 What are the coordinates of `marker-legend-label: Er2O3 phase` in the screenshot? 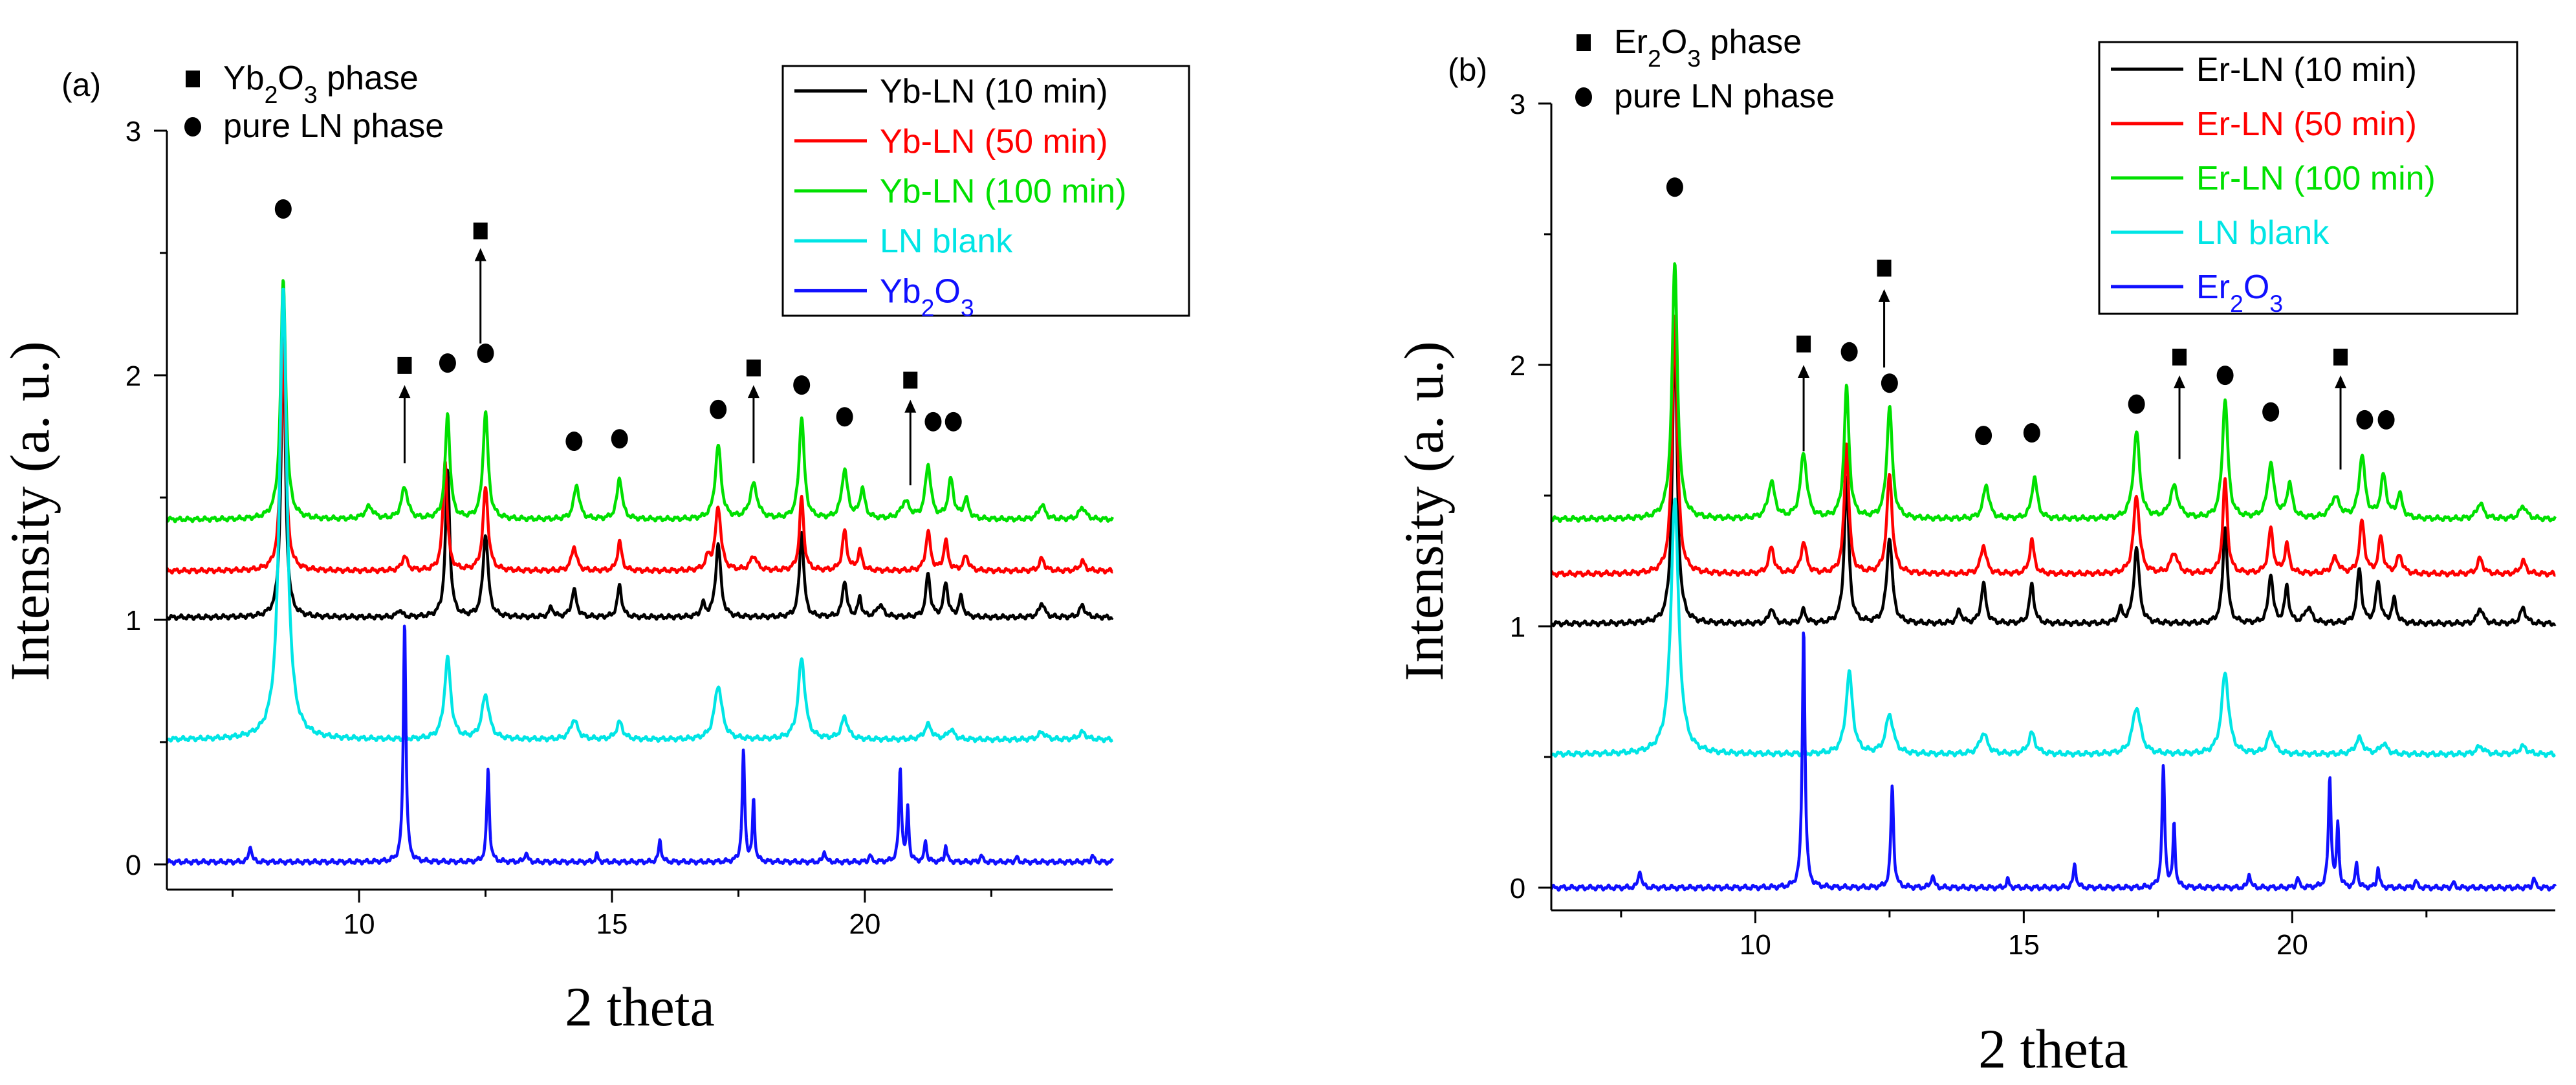 It's located at (1708, 47).